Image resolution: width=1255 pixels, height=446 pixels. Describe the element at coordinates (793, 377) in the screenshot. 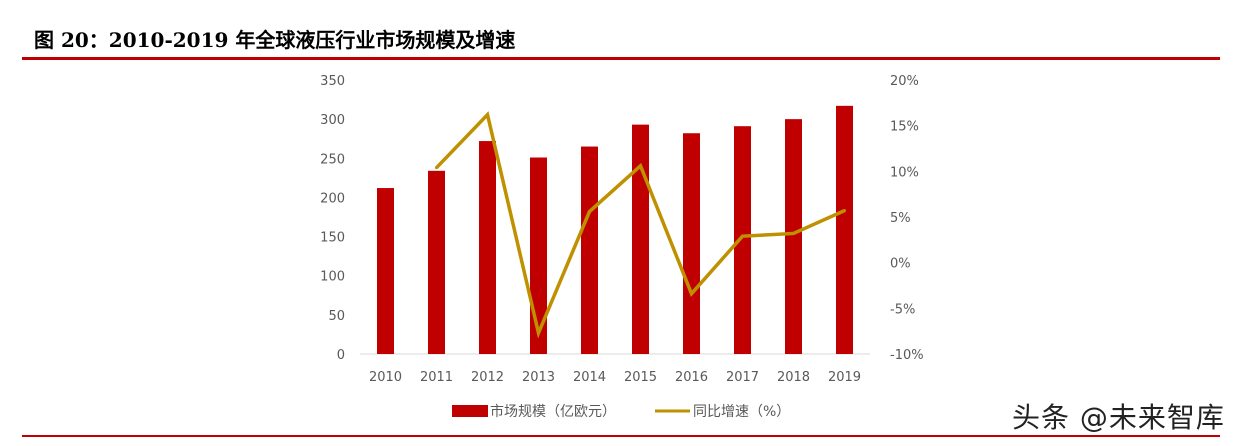

I see `x-tick-2018: 2018` at that location.